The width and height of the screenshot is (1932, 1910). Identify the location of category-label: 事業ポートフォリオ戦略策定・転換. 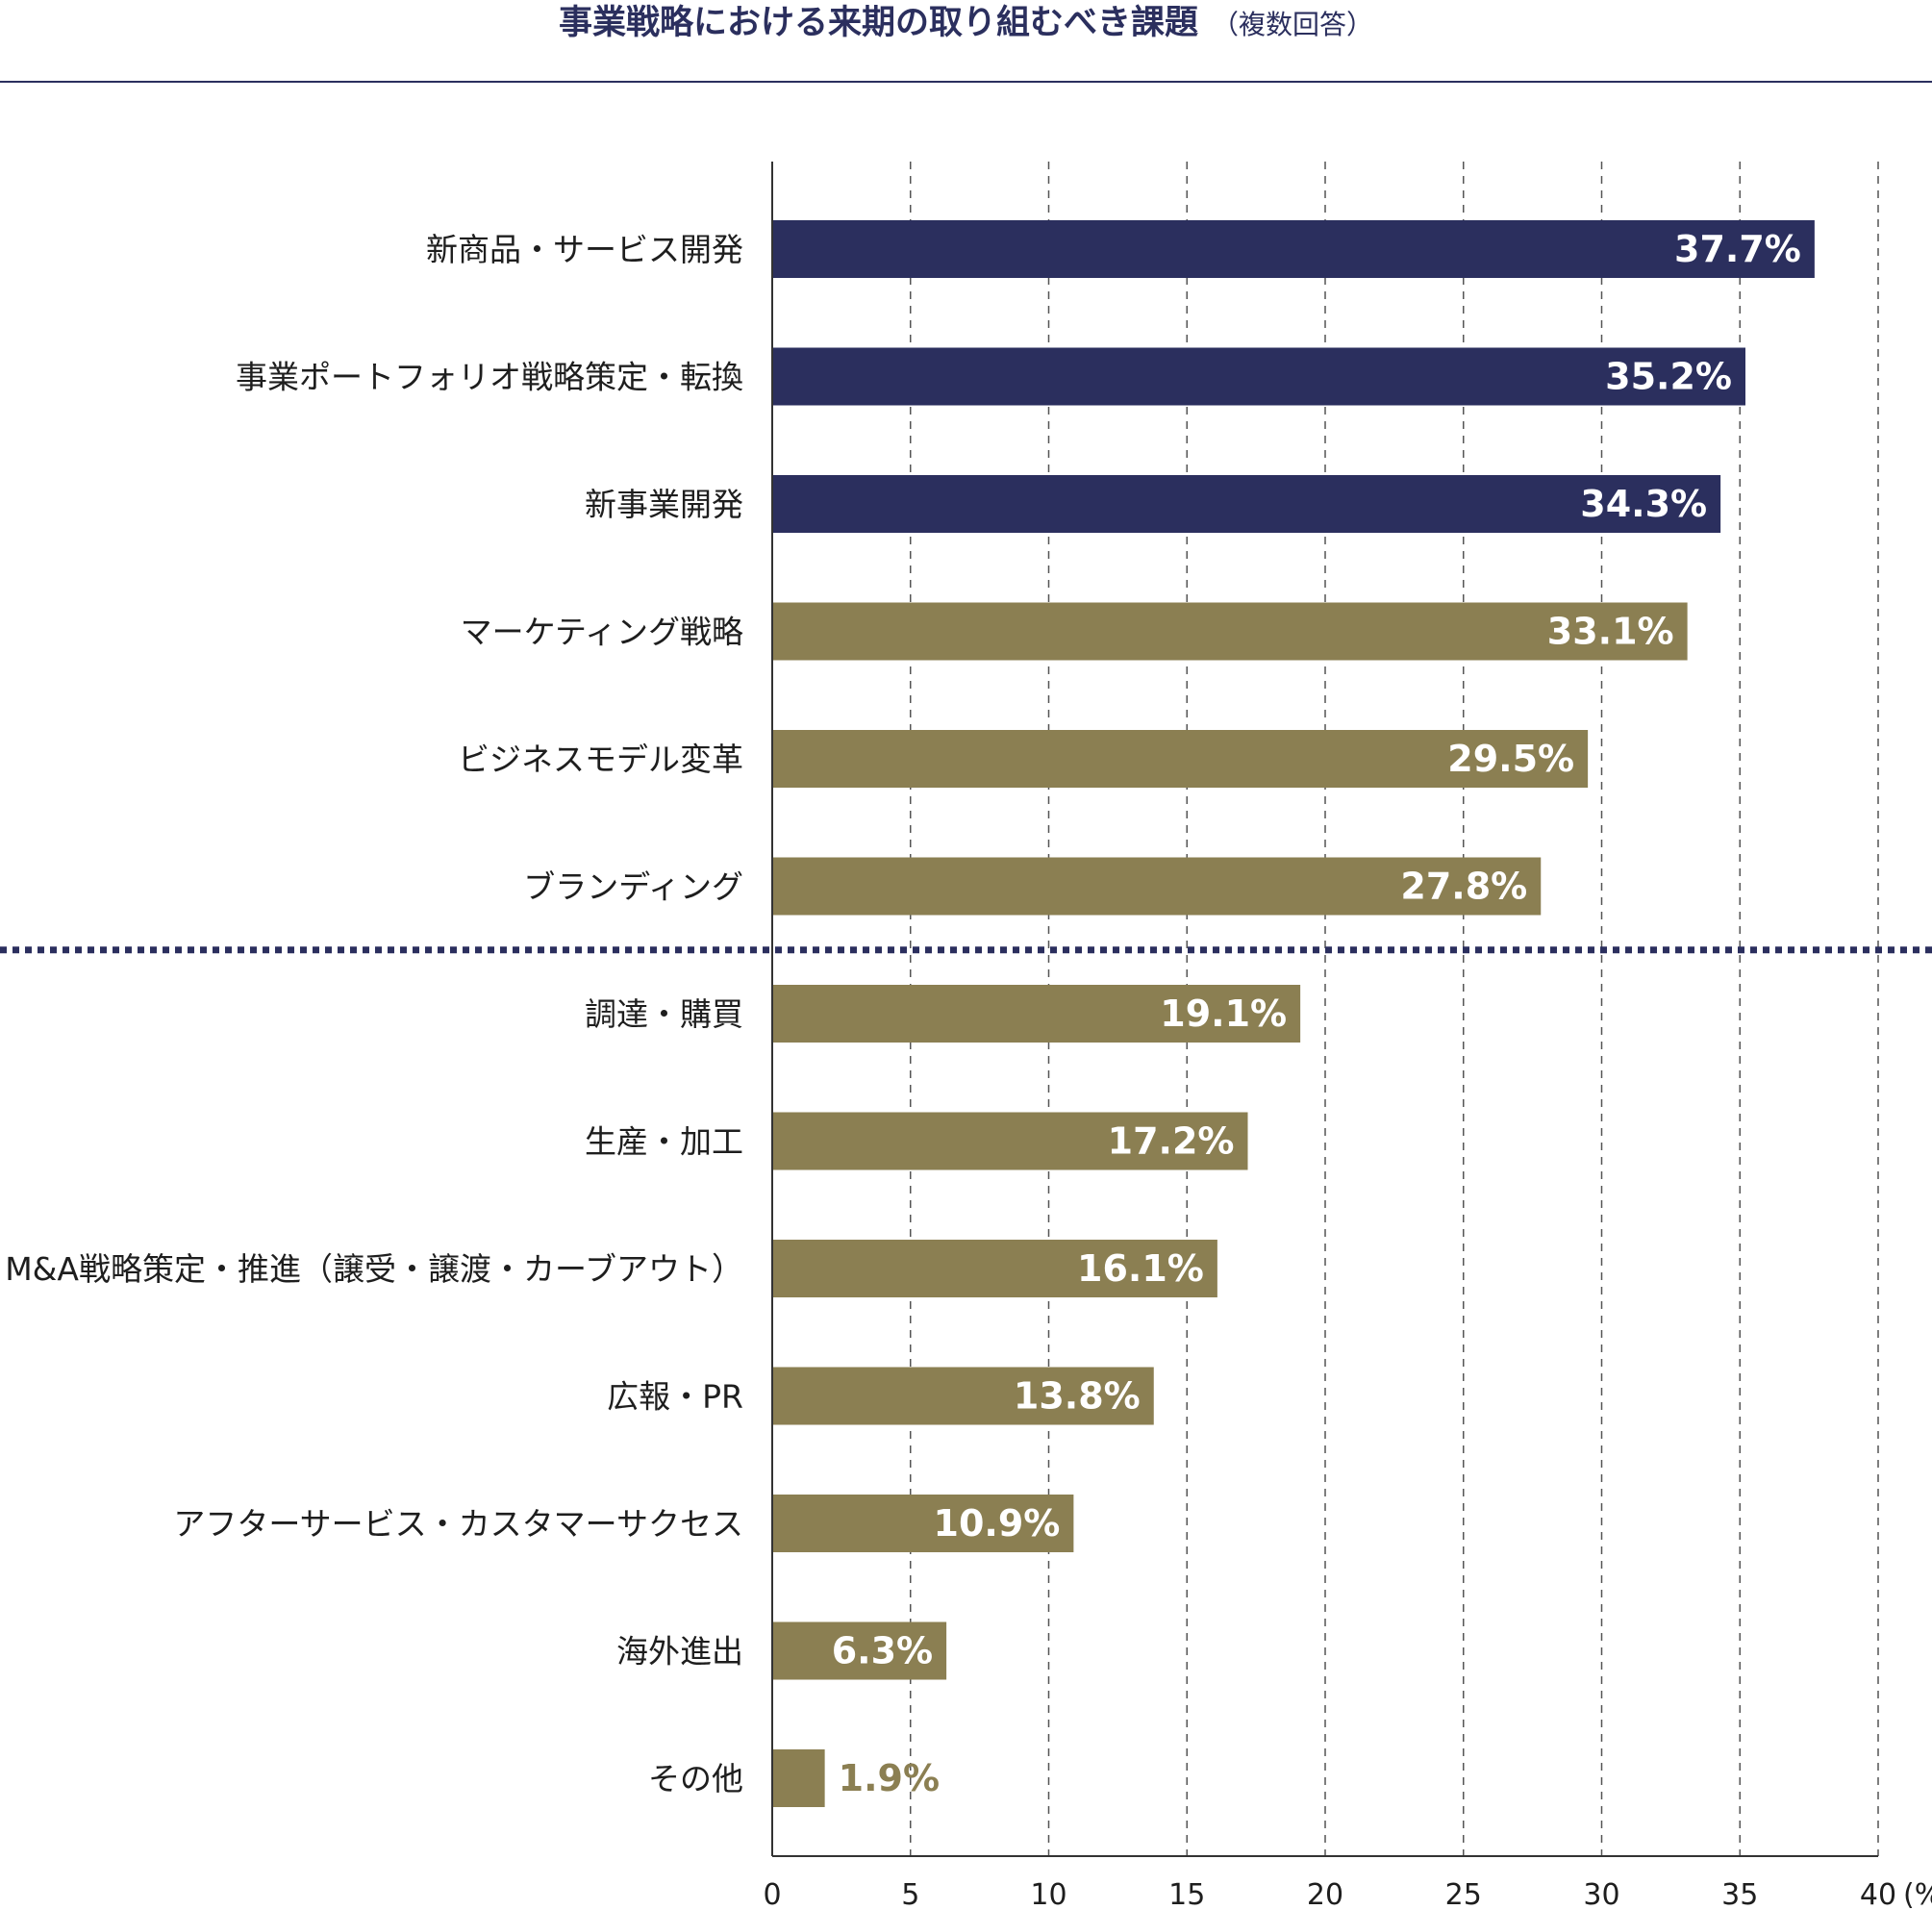
(489, 377).